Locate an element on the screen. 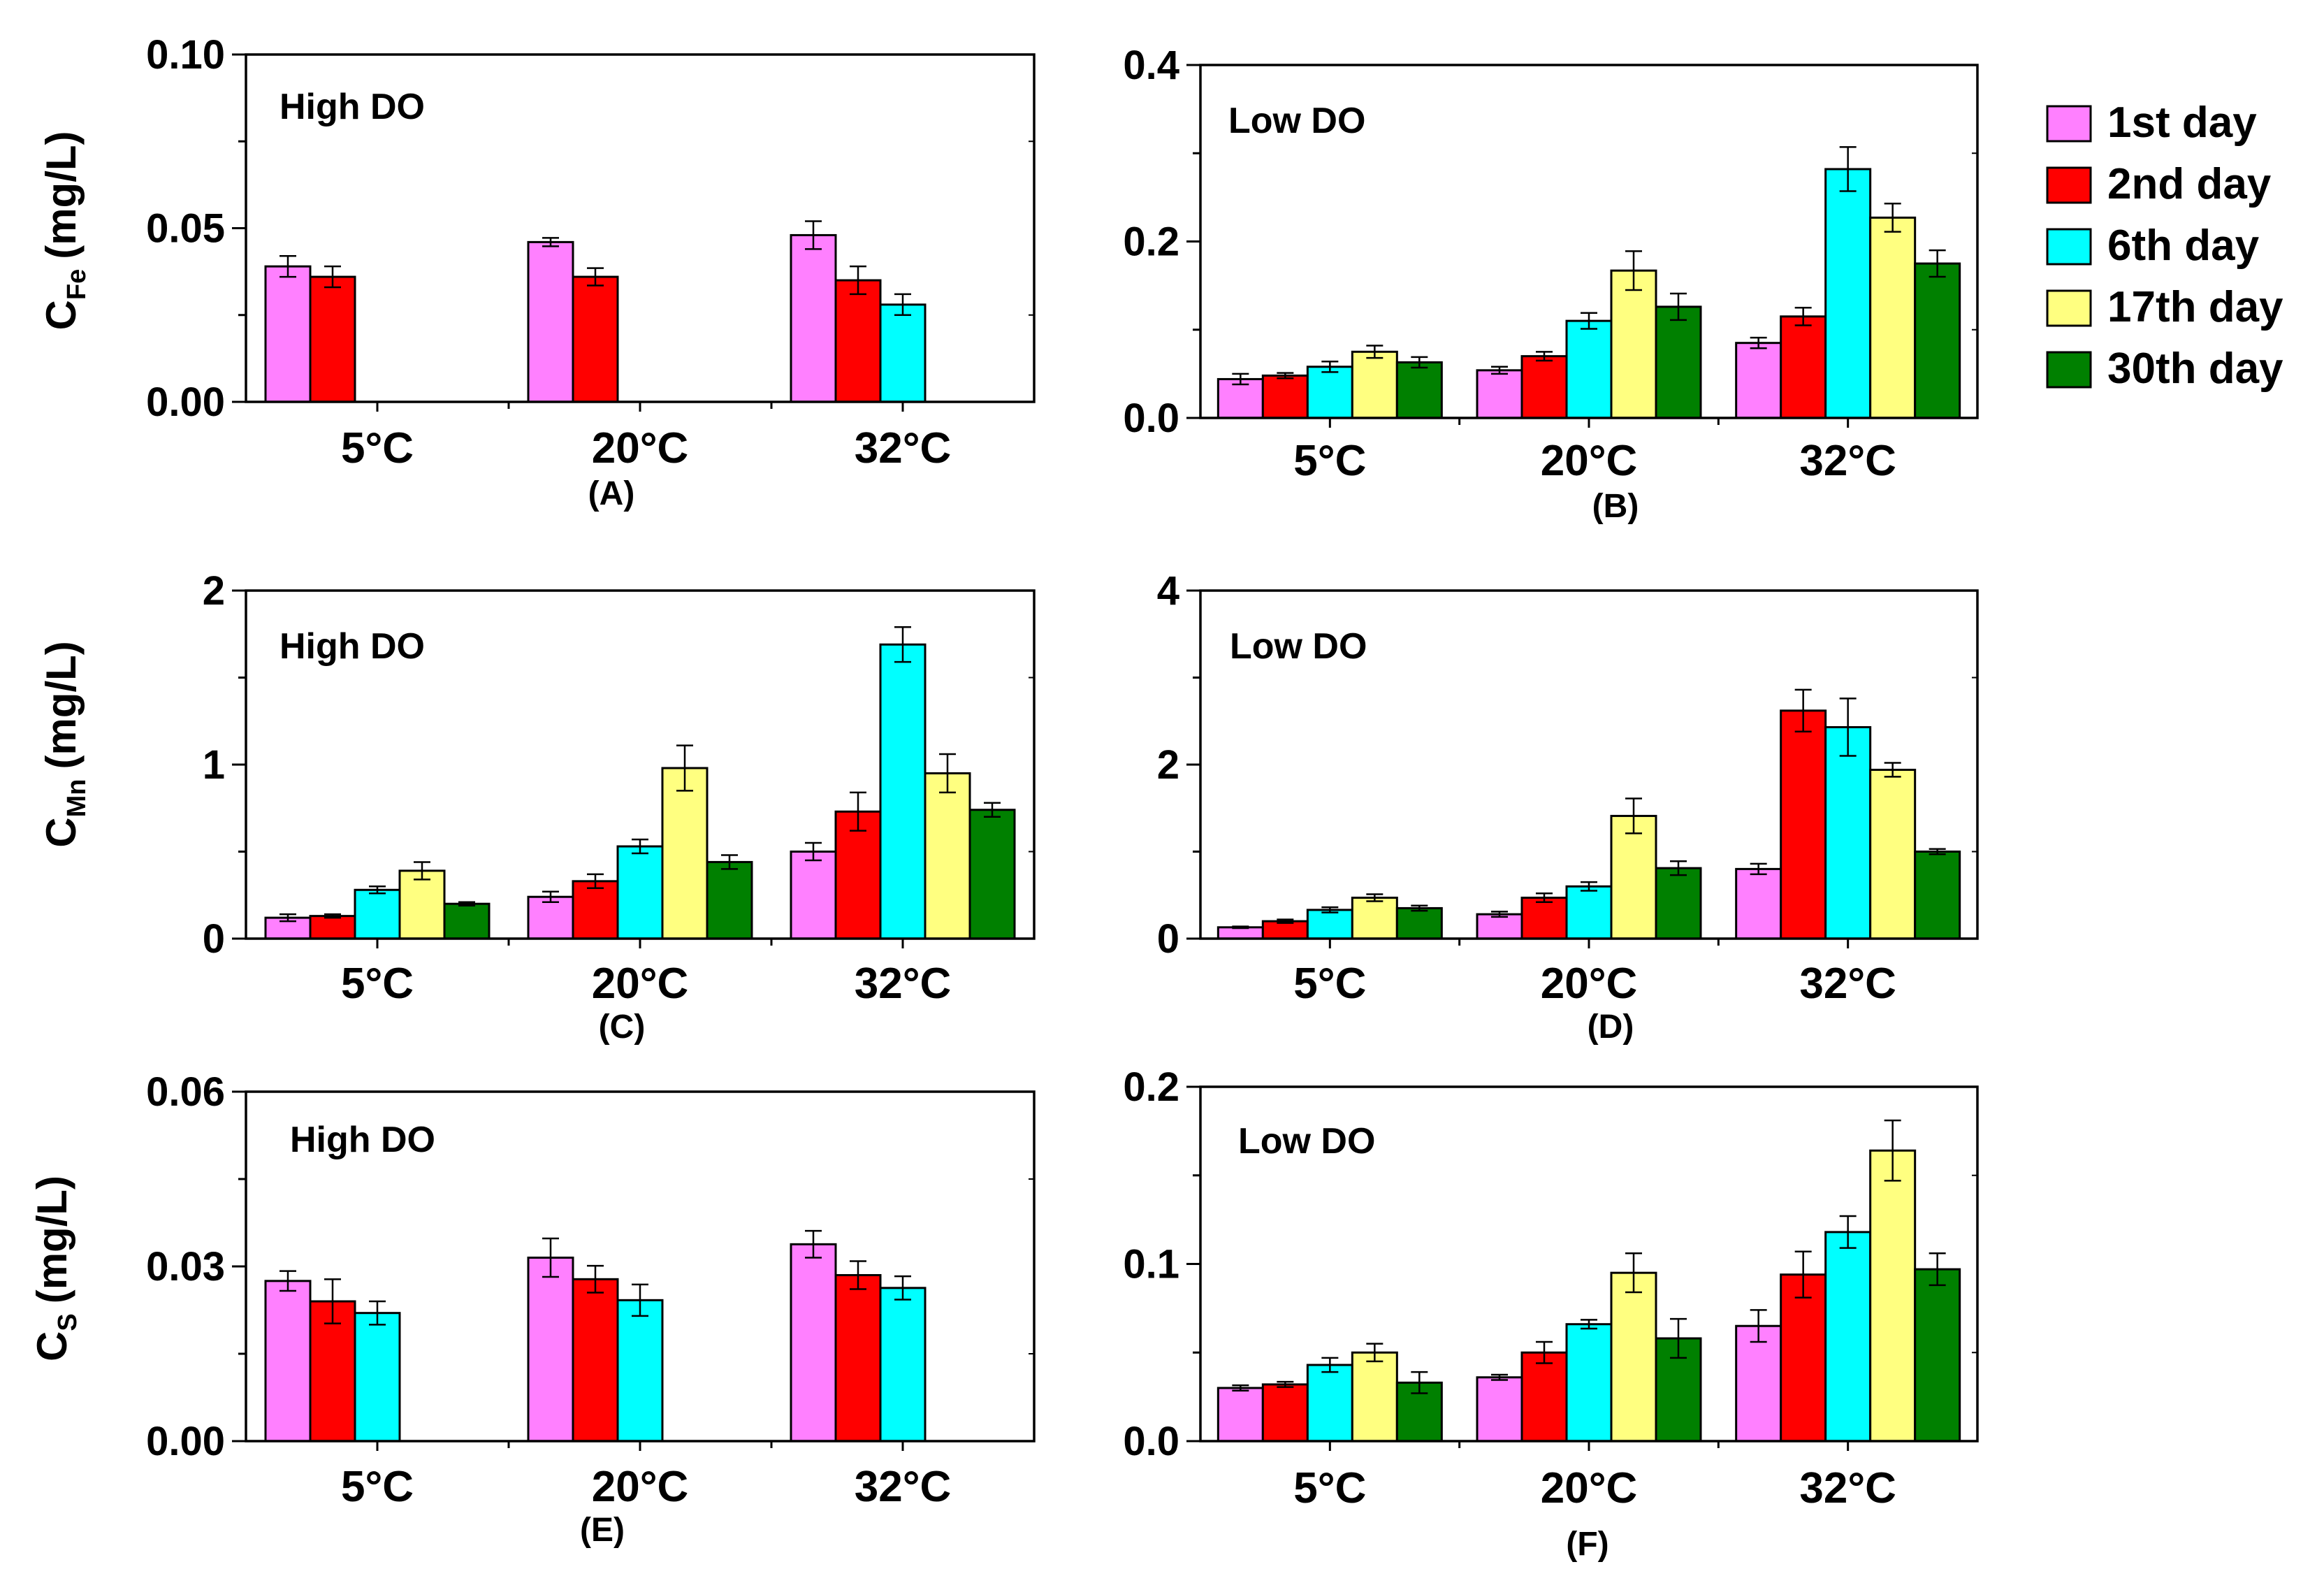 This screenshot has height=1583, width=2324. panel-label: (A) is located at coordinates (611, 493).